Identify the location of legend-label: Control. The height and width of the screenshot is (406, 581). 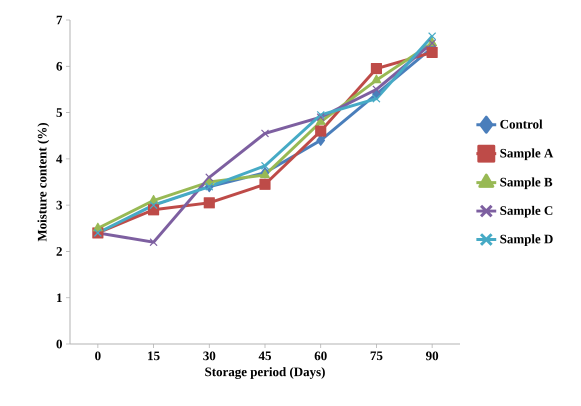
(521, 124).